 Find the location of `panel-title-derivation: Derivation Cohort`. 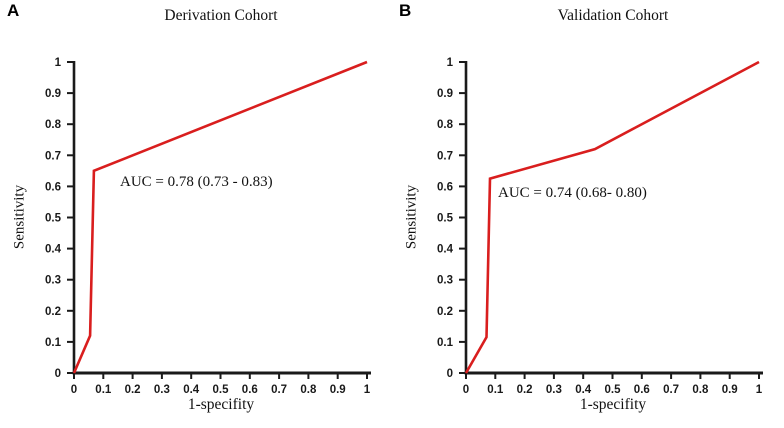

panel-title-derivation: Derivation Cohort is located at coordinates (221, 15).